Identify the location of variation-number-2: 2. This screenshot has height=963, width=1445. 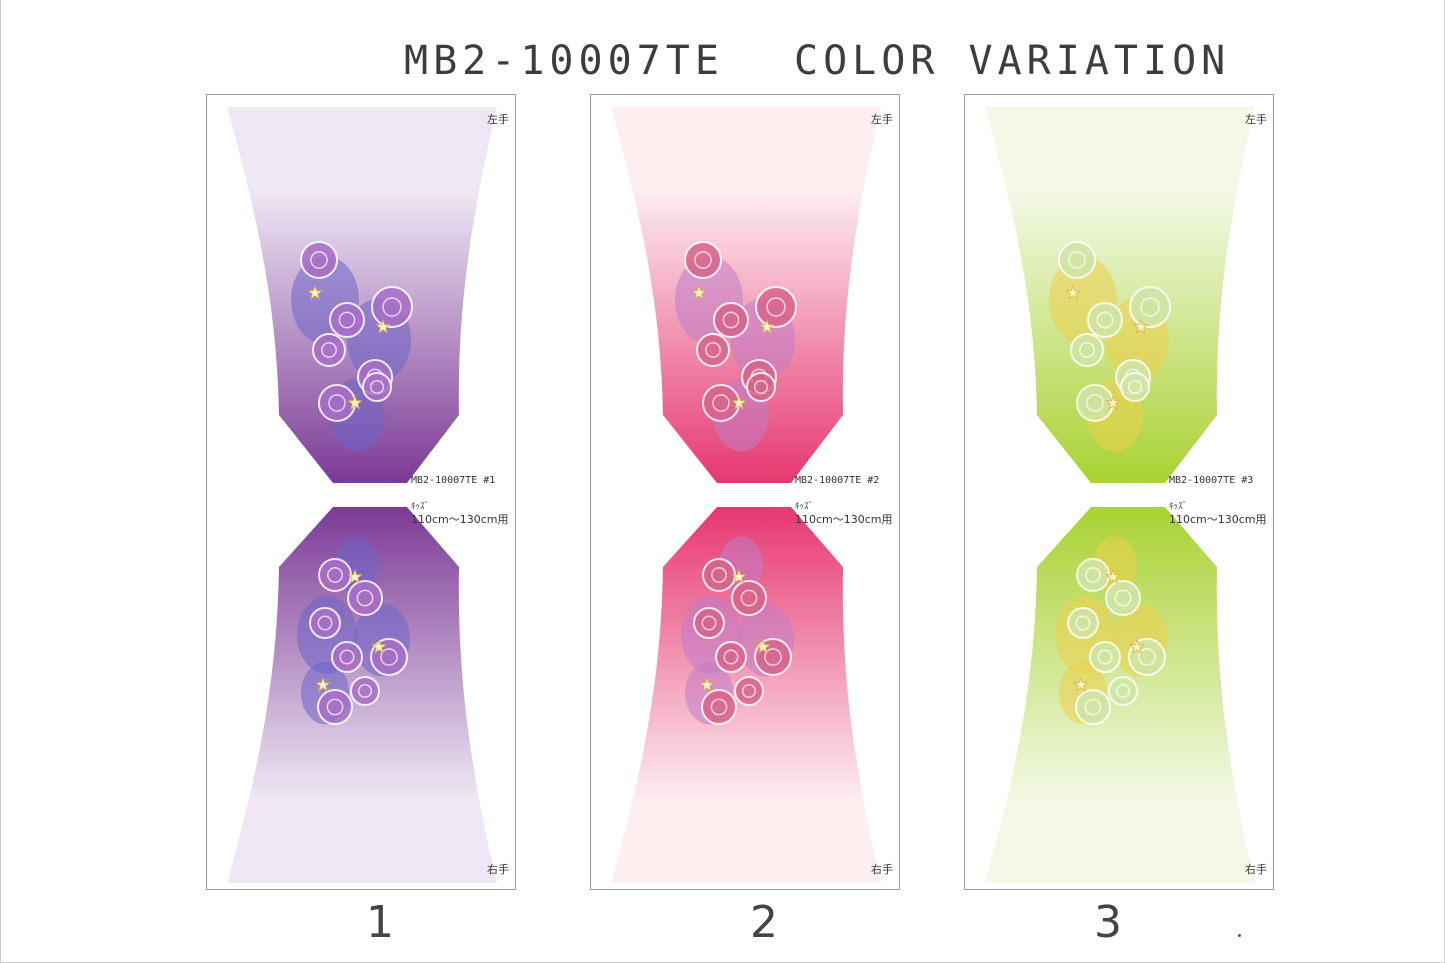
(764, 922).